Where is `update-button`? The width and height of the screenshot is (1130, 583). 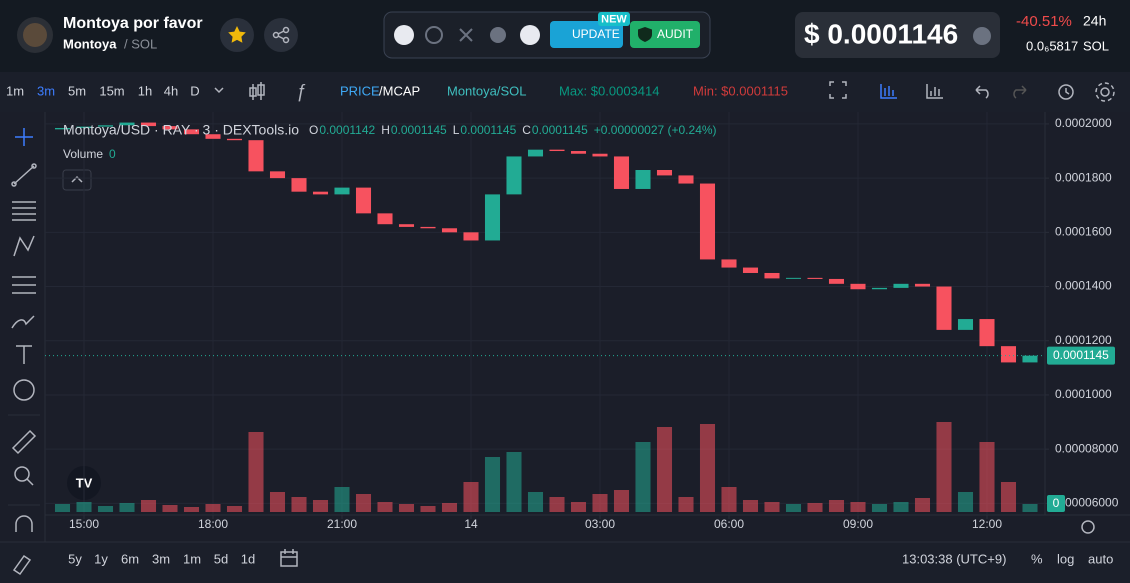
update-button is located at coordinates (586, 34).